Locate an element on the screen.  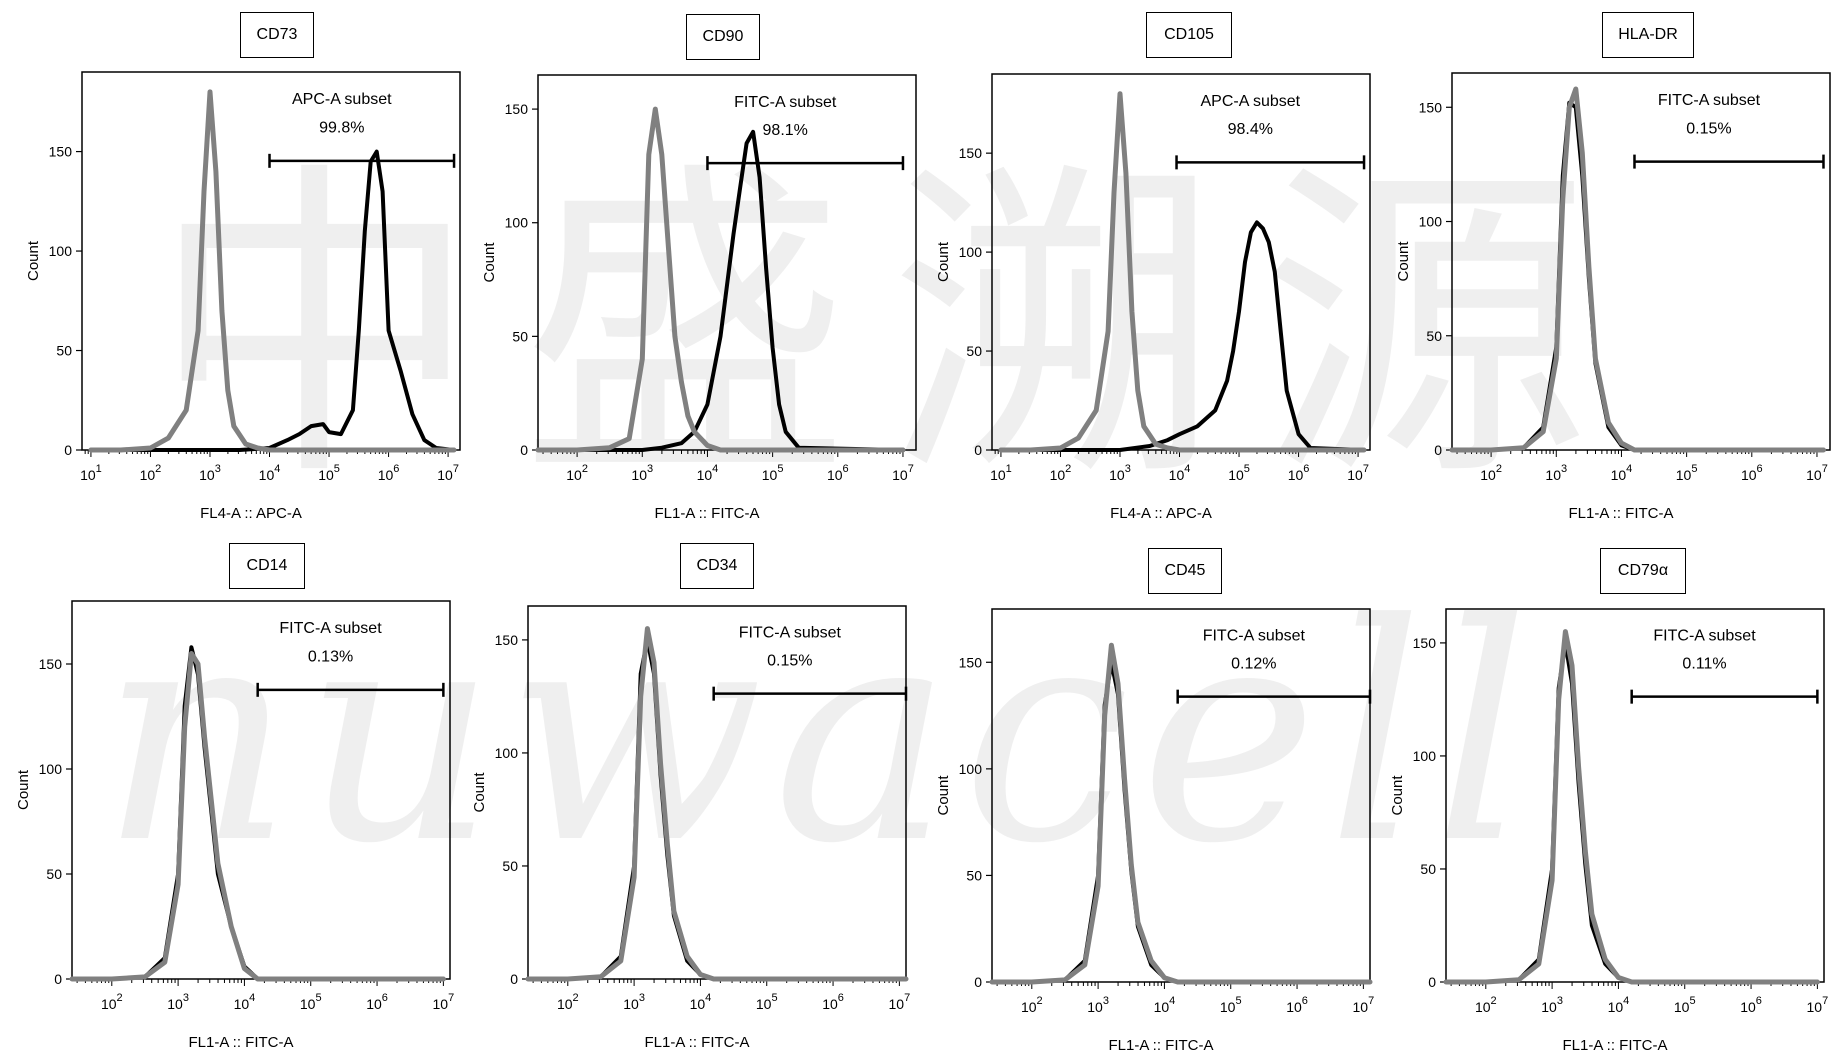
marker-label: CD14 is located at coordinates (267, 566).